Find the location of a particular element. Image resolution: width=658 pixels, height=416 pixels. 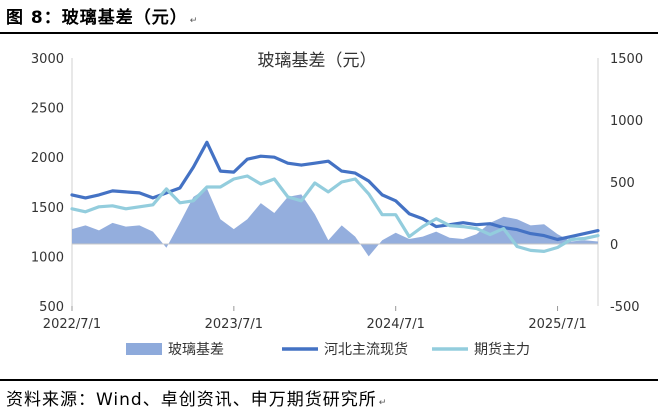

right-y-tick-label: 500 is located at coordinates (622, 183).